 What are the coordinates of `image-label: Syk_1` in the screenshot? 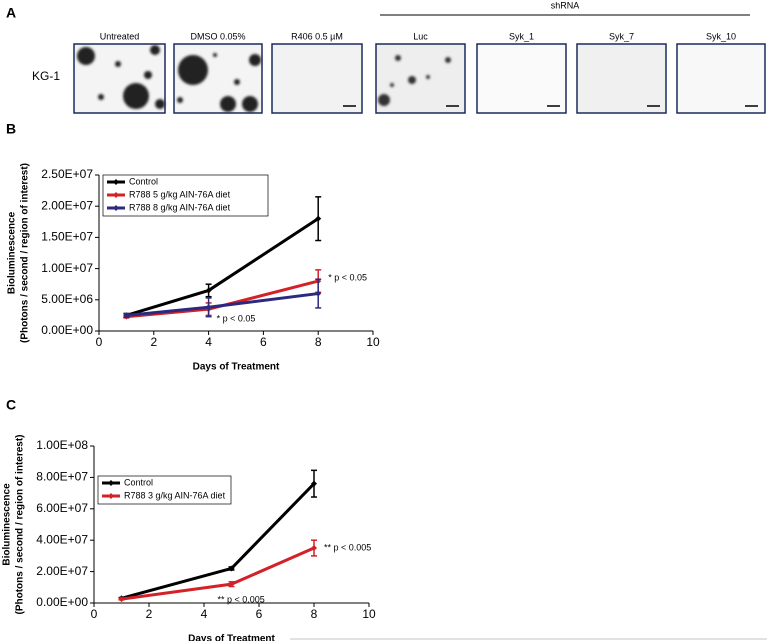 It's located at (521, 36).